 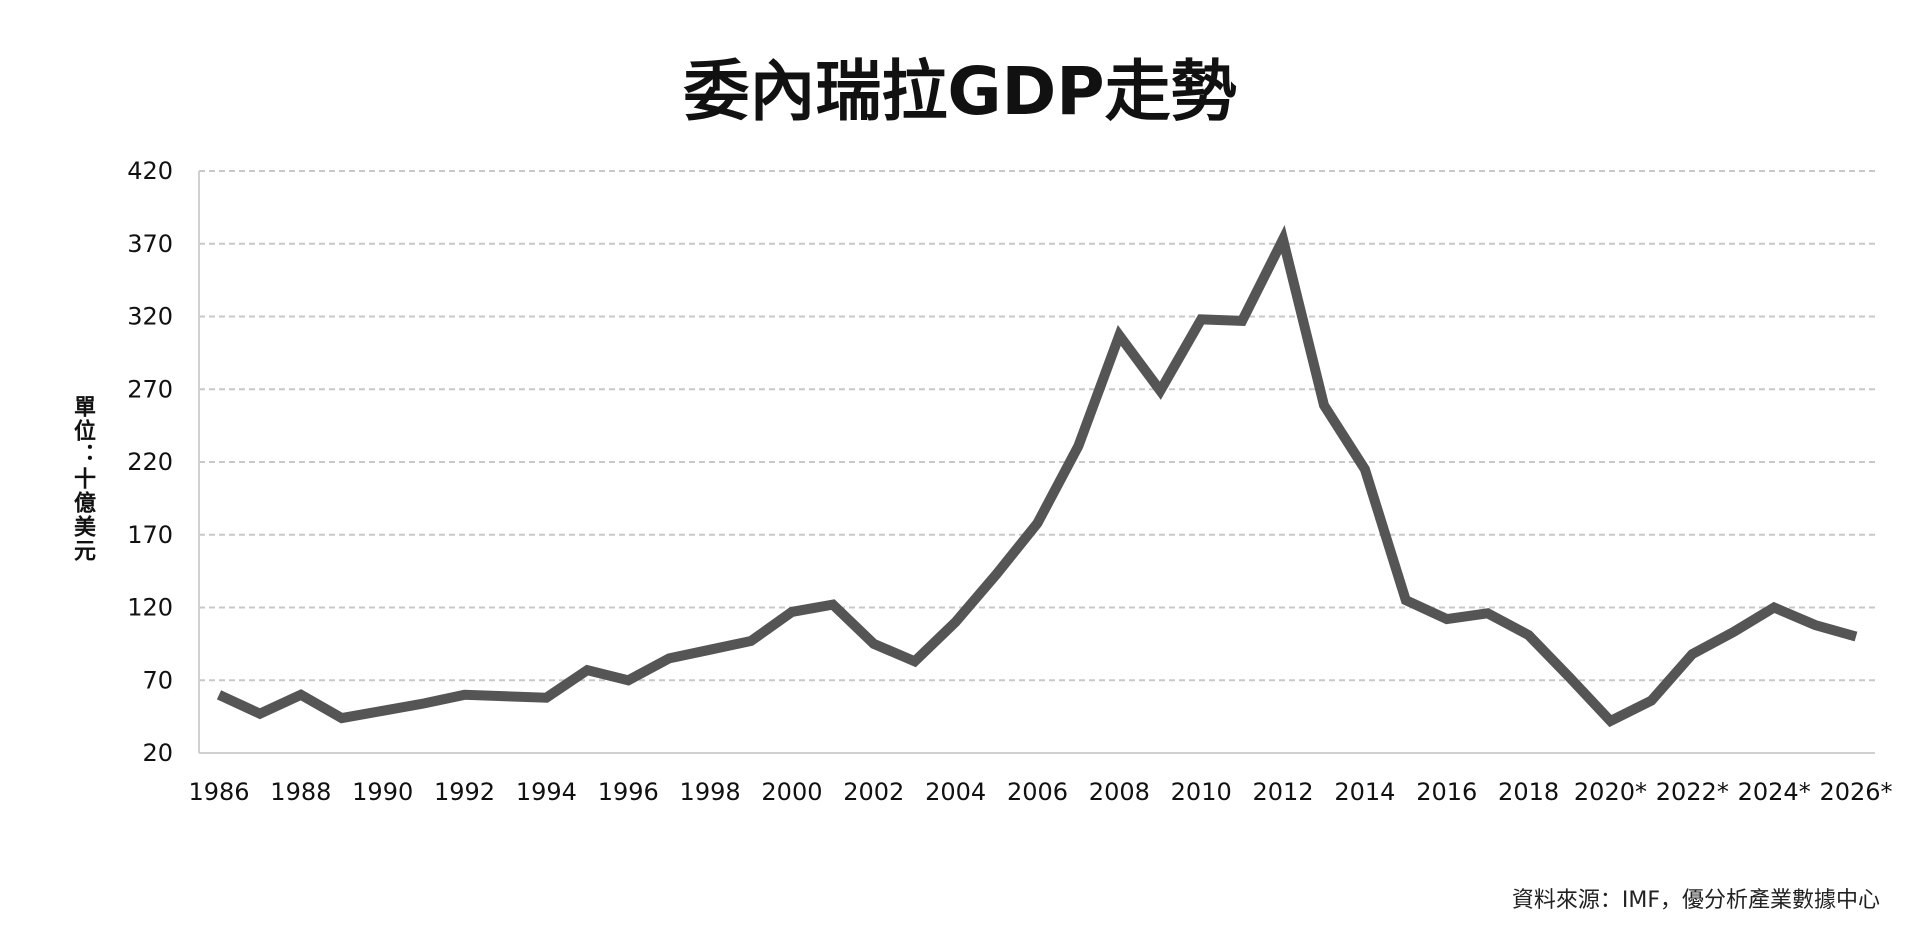 What do you see at coordinates (150, 244) in the screenshot?
I see `y-tick-label: 370` at bounding box center [150, 244].